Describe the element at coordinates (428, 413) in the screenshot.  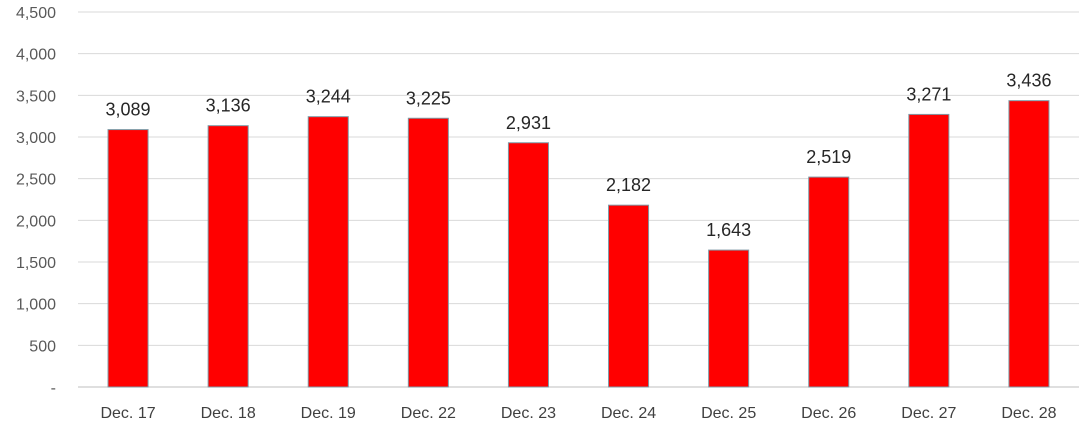
I see `x-tick-label: Dec. 22` at that location.